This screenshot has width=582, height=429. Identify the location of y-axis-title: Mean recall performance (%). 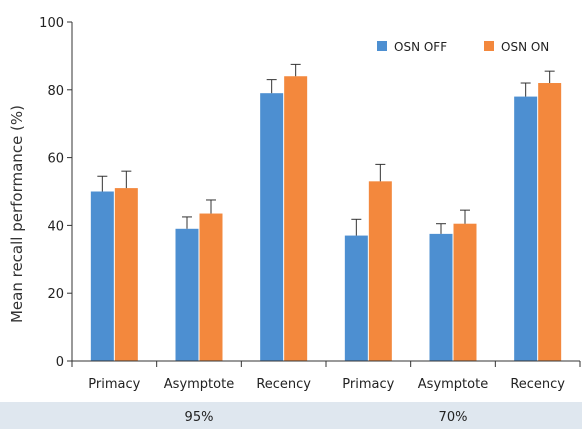
(17, 214).